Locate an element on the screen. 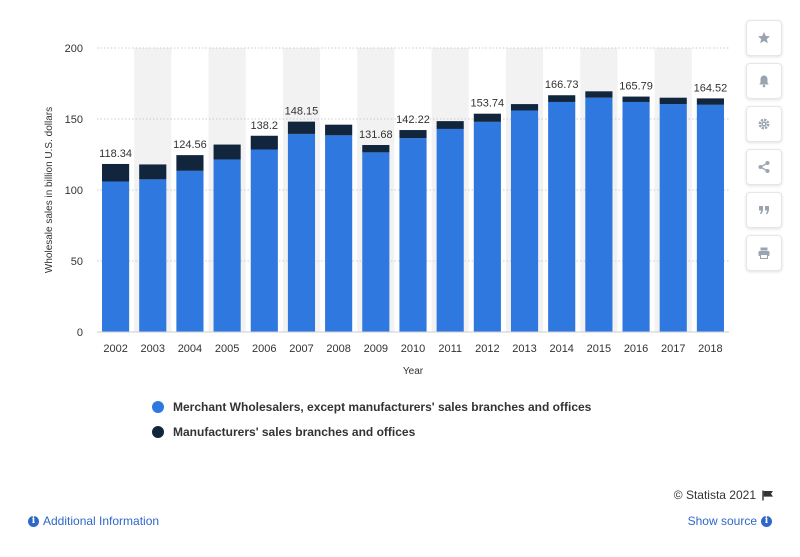  sidebar-toolbar is located at coordinates (764, 149).